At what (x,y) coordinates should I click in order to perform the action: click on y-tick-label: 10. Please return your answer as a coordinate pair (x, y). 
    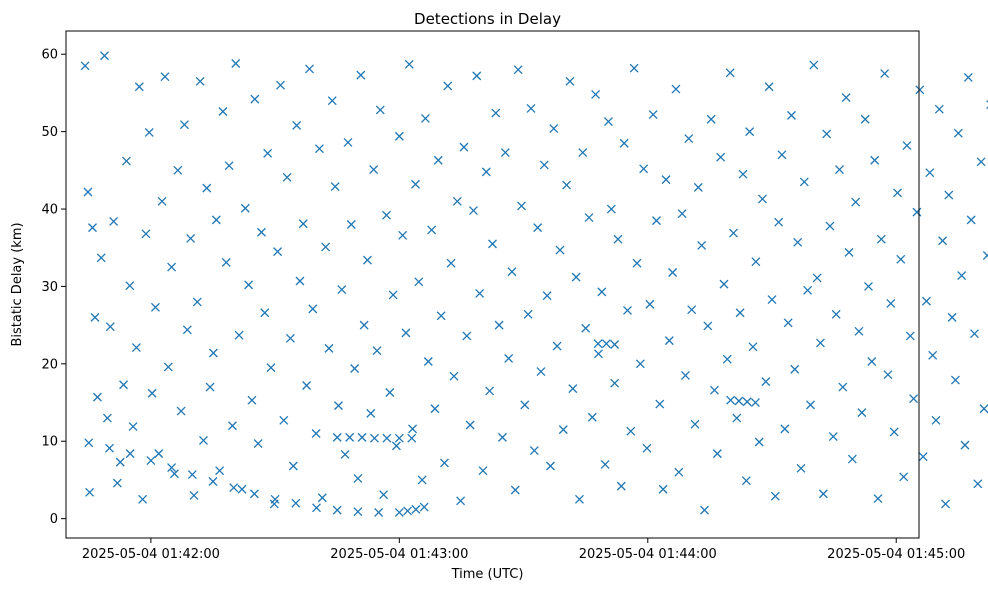
    Looking at the image, I should click on (49, 442).